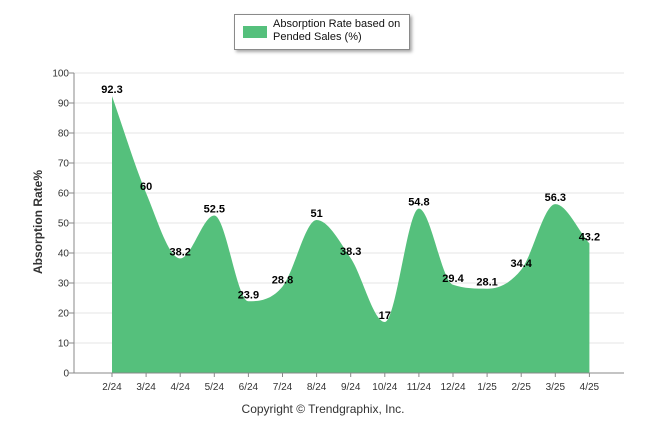 The image size is (646, 434). What do you see at coordinates (556, 387) in the screenshot?
I see `x-tick-label: 3/25` at bounding box center [556, 387].